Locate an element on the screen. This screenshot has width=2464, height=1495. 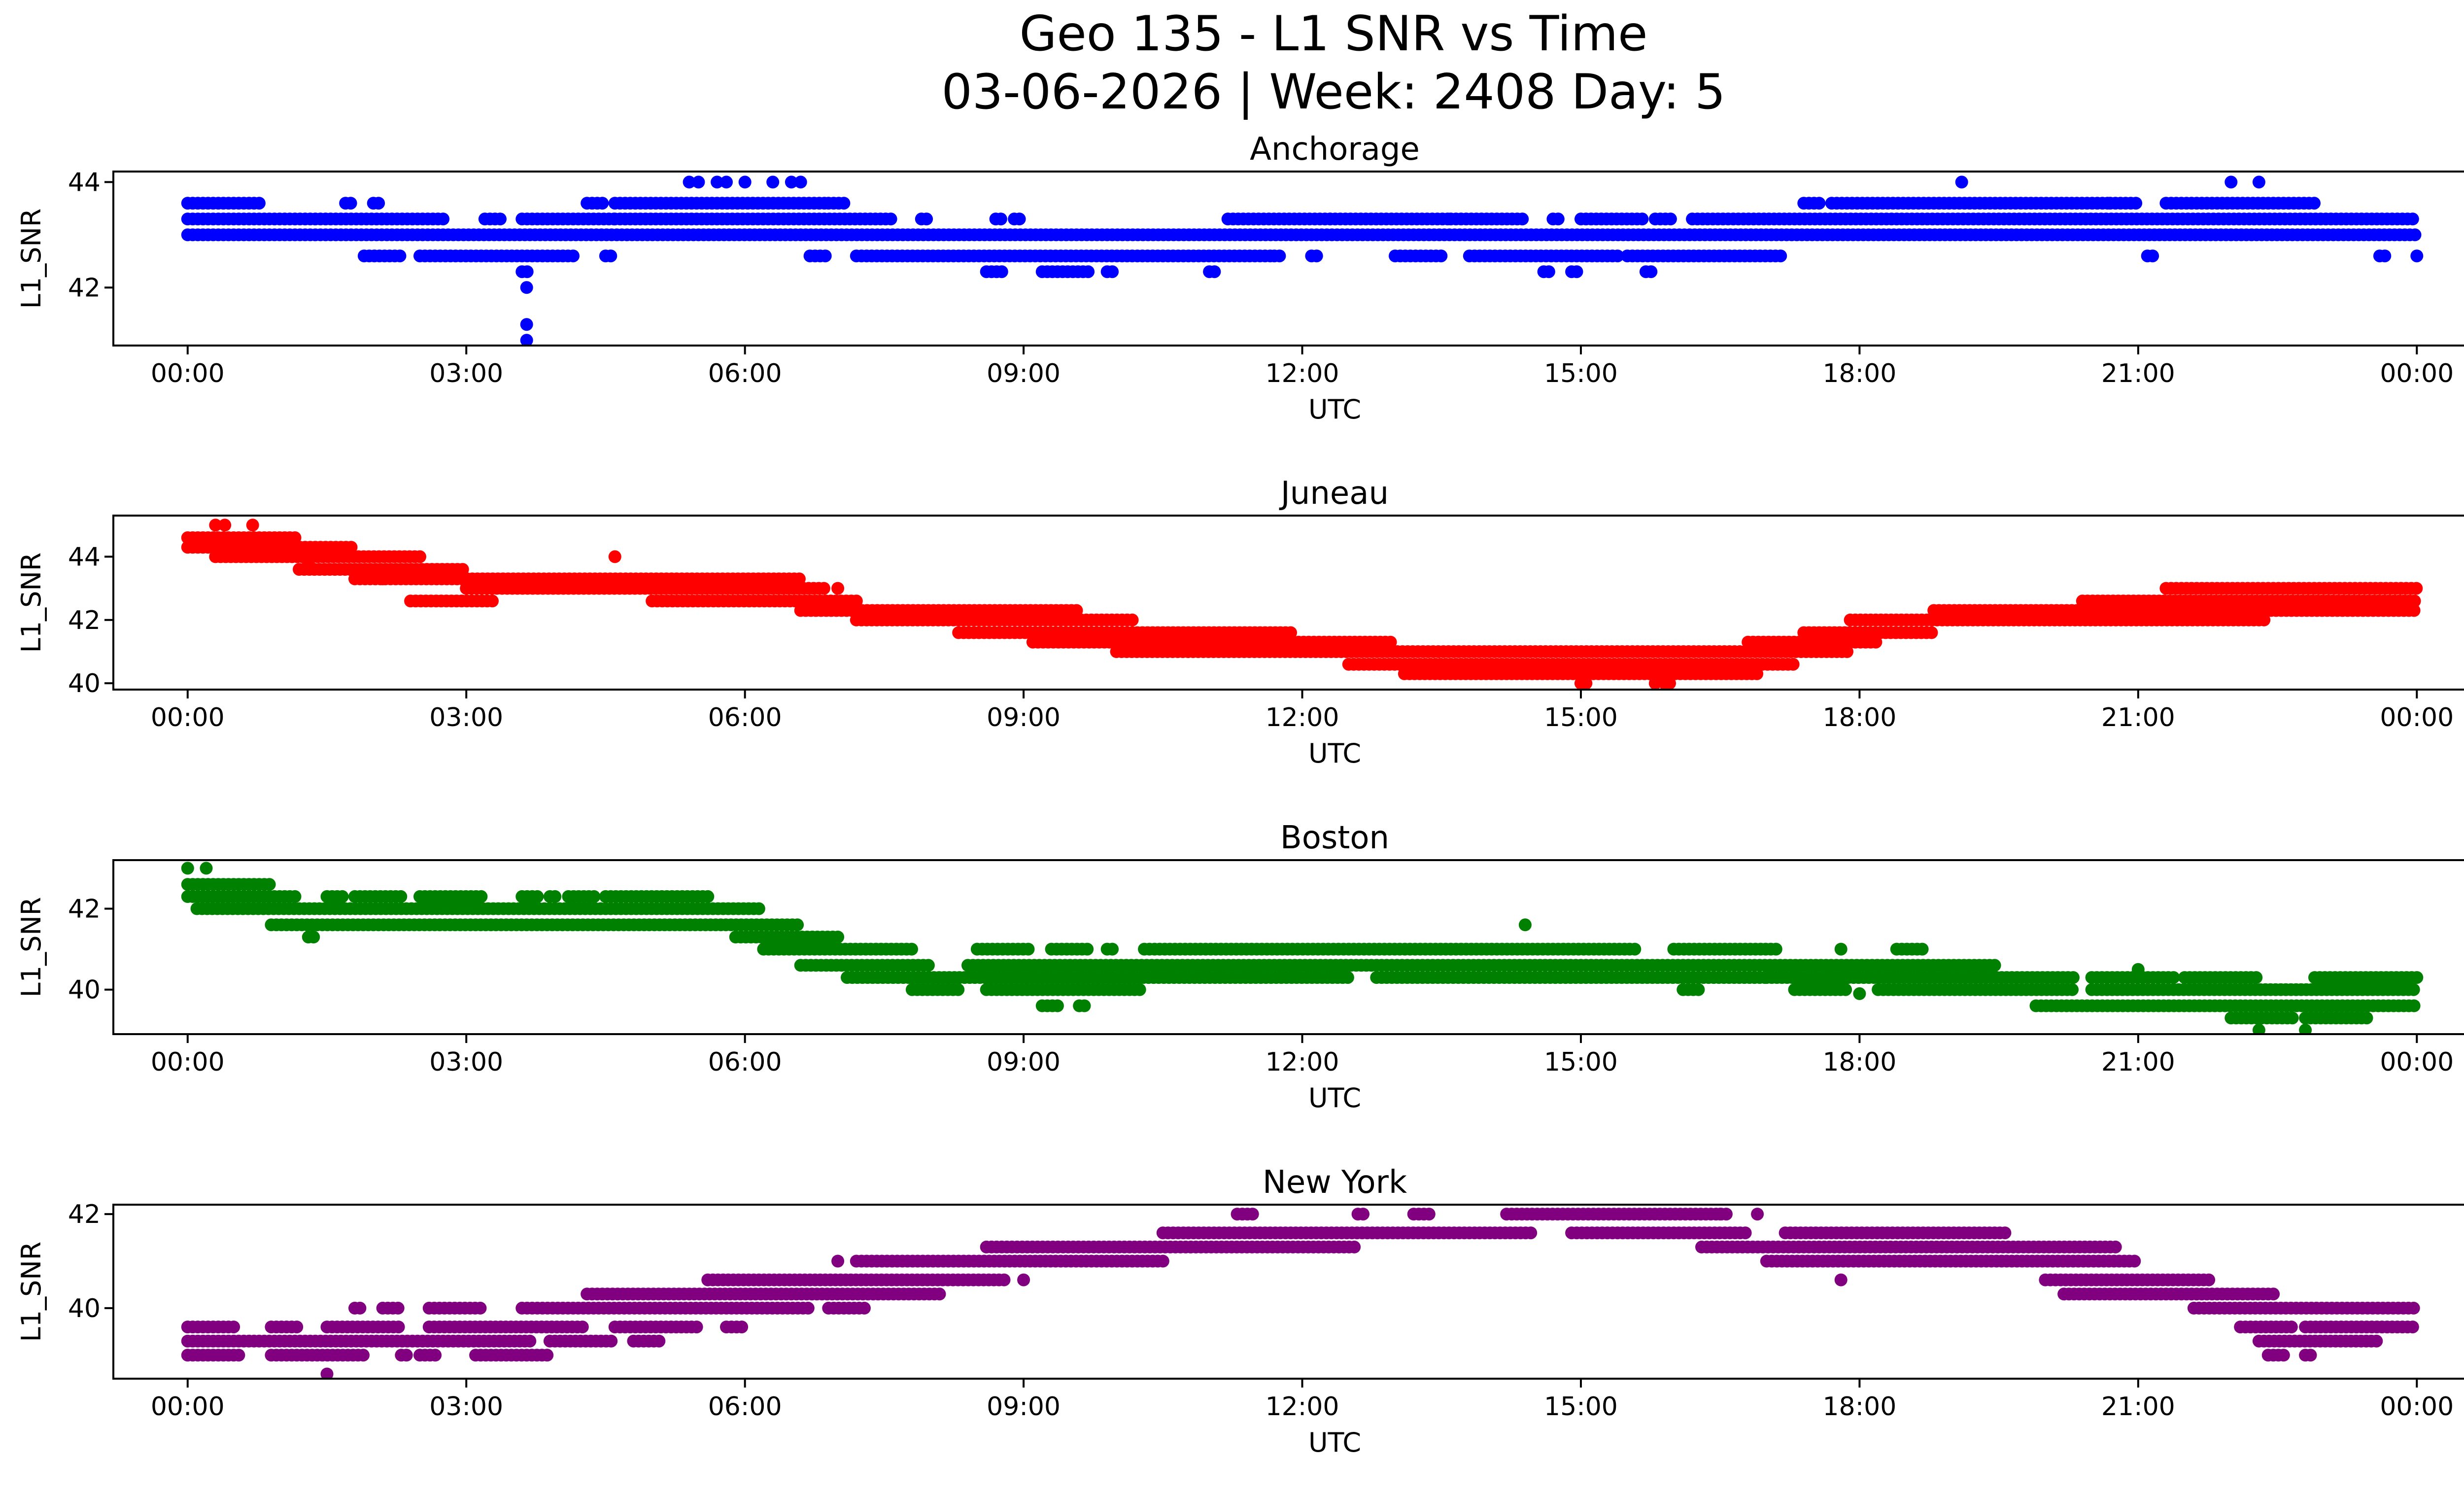
panel-anchorage-xtick-label-1: 03:00 is located at coordinates (466, 373).